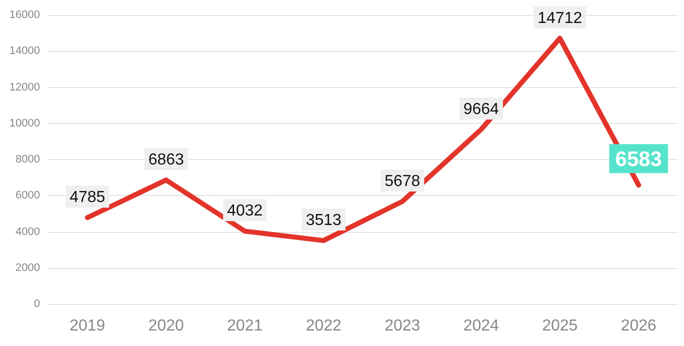  What do you see at coordinates (24, 87) in the screenshot?
I see `y-tick-label: 12000` at bounding box center [24, 87].